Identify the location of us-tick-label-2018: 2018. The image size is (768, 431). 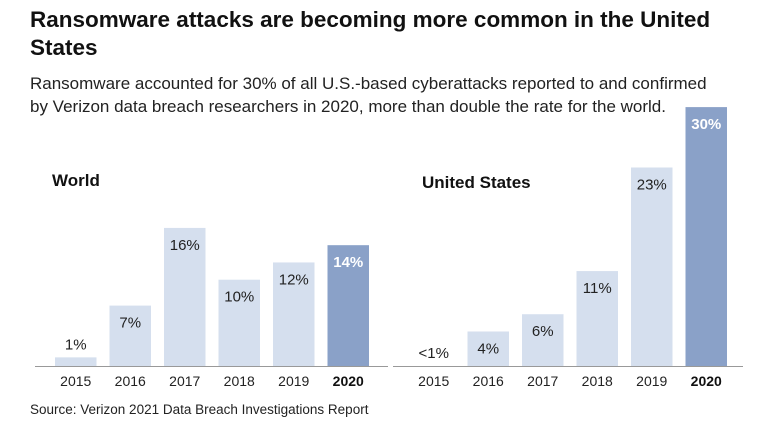
(597, 381).